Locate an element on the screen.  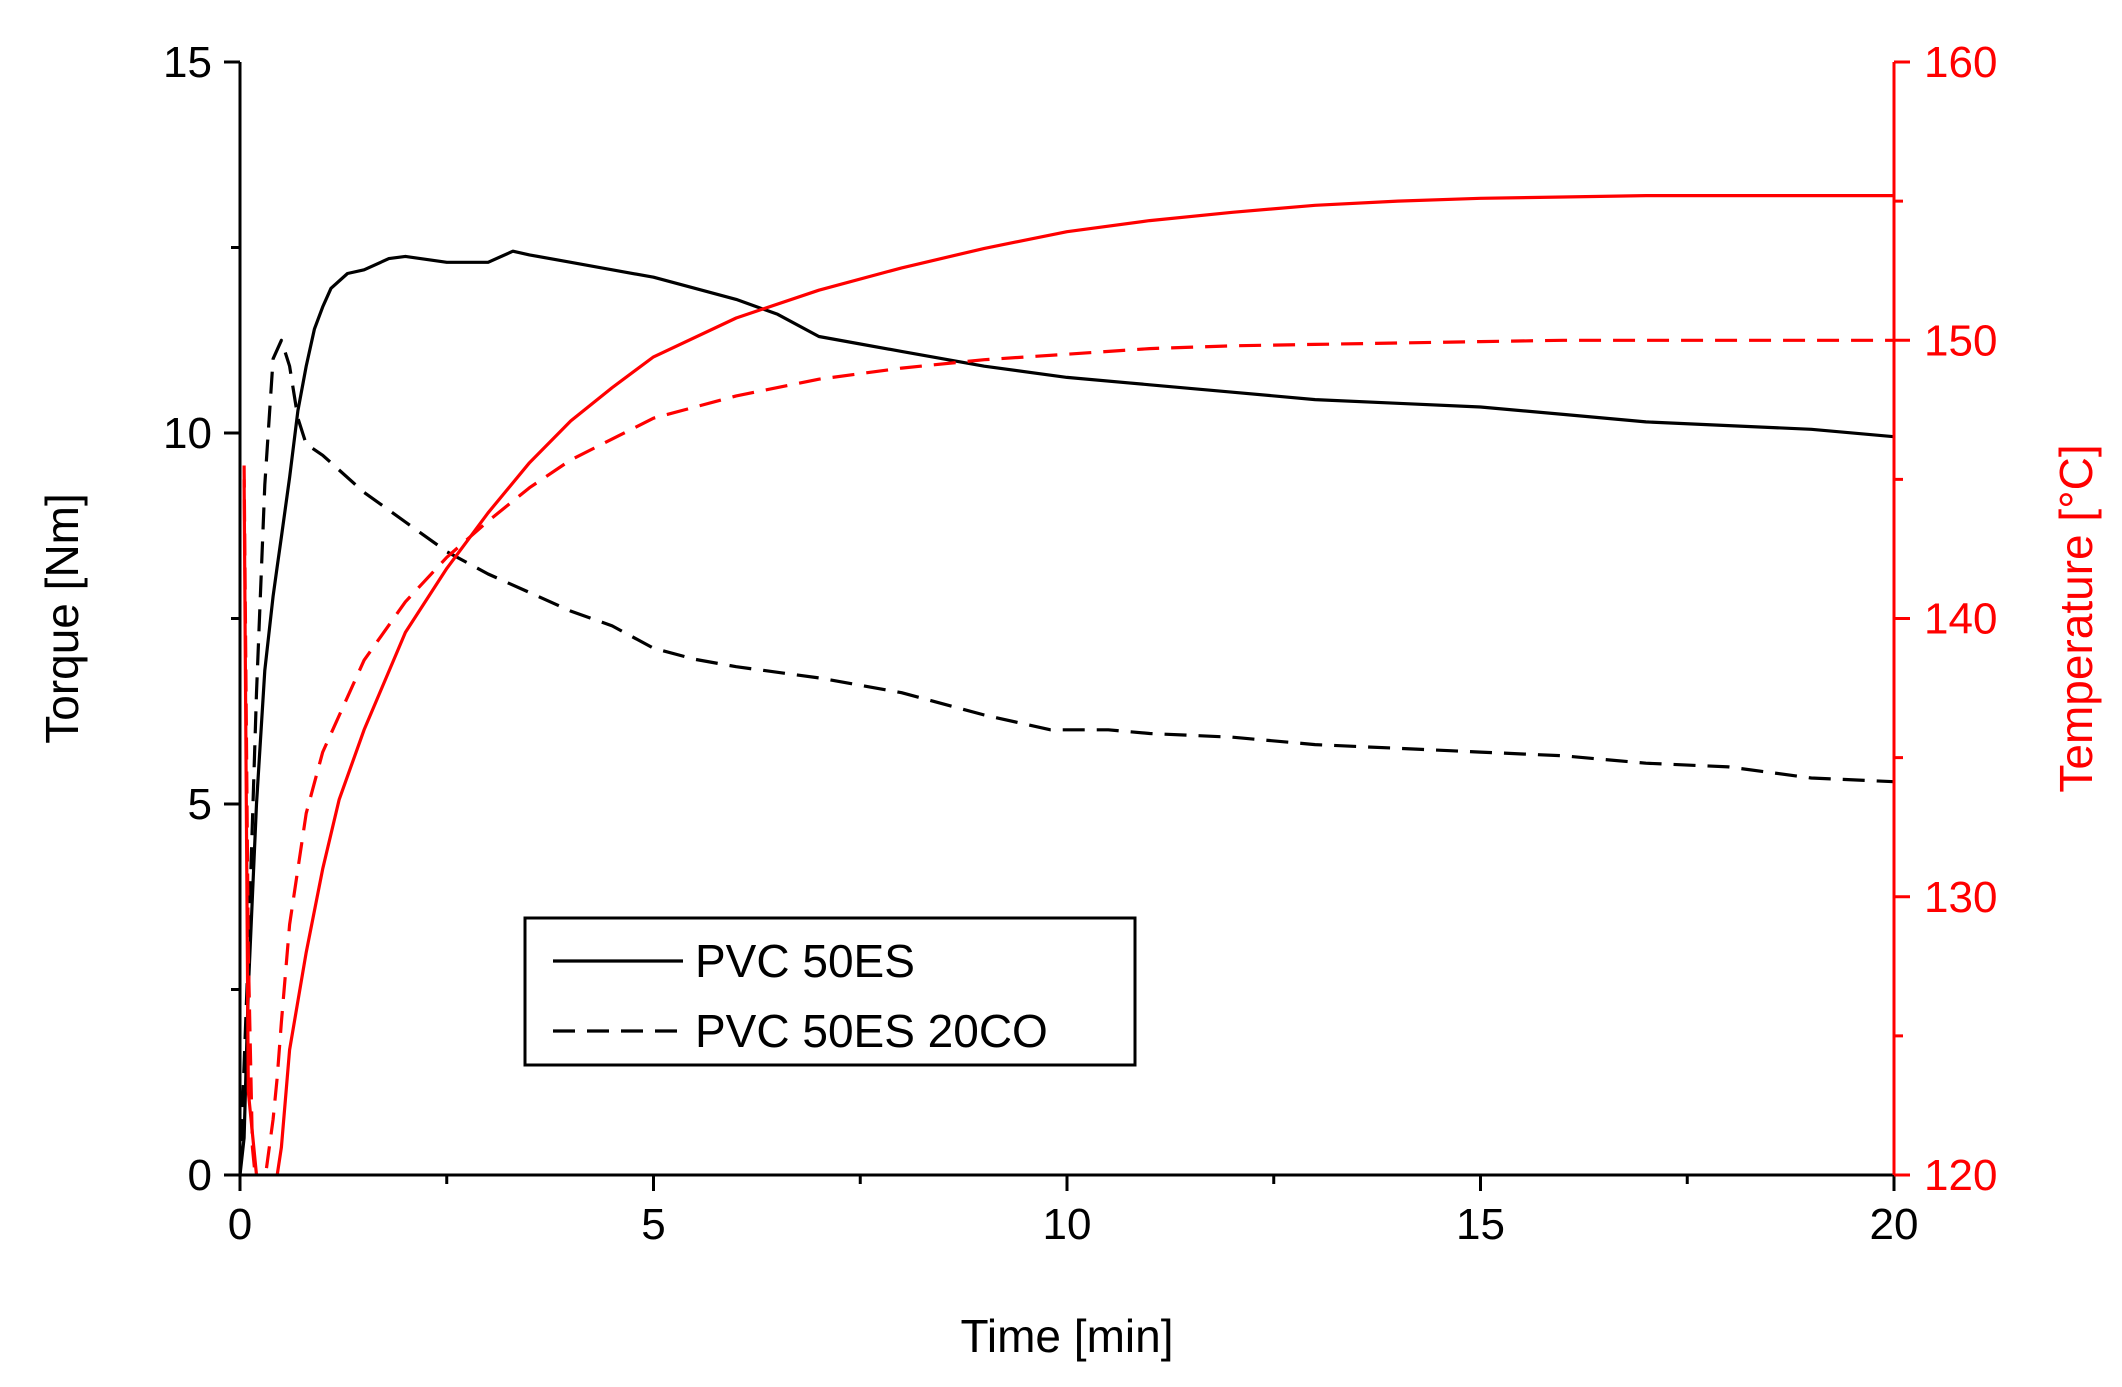
legend-label-pvc-50es-20co: PVC 50ES 20CO is located at coordinates (871, 1031).